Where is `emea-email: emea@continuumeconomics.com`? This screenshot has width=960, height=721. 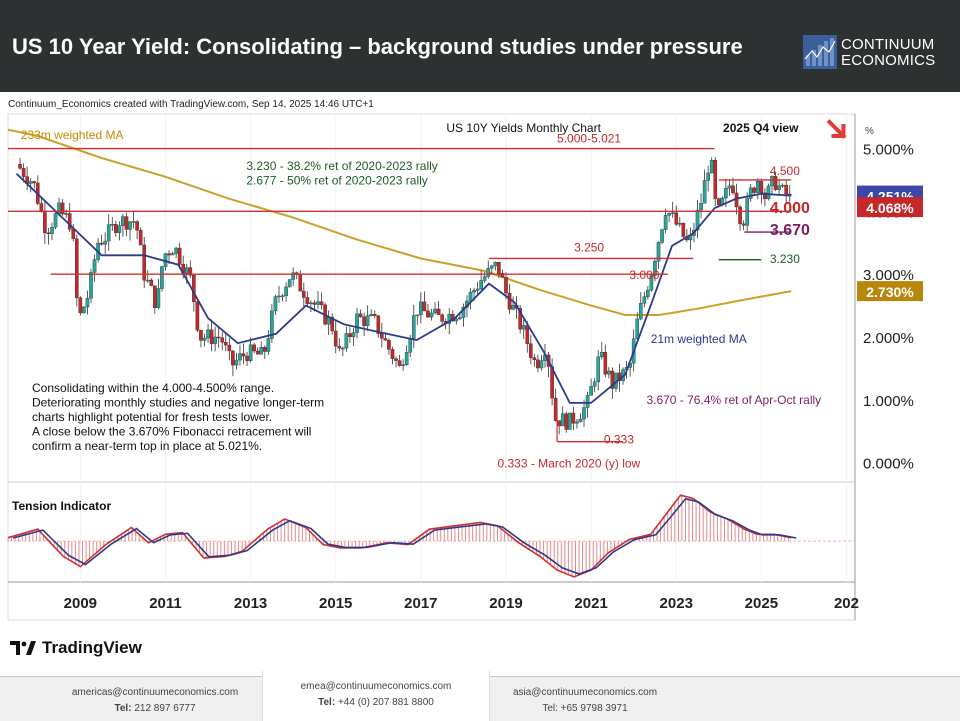 emea-email: emea@continuumeconomics.com is located at coordinates (376, 686).